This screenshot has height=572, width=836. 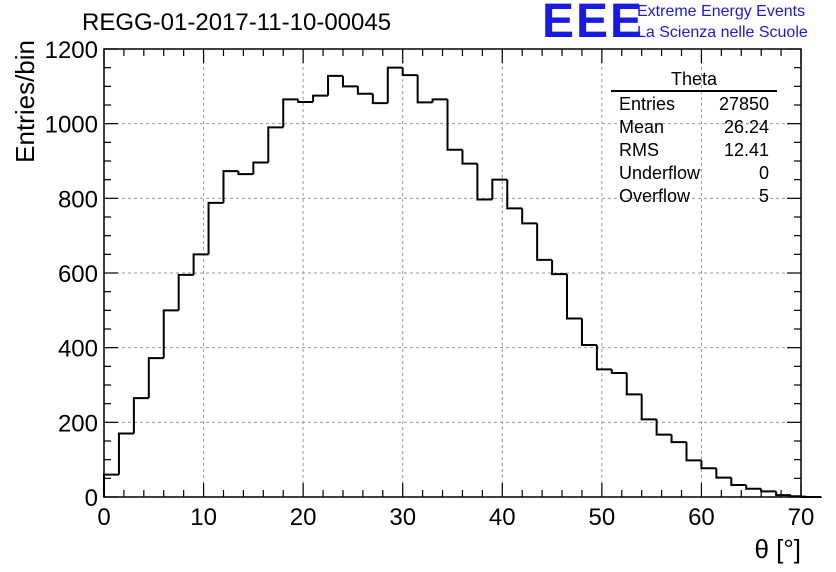 What do you see at coordinates (721, 11) in the screenshot?
I see `logo-line-1: Extreme Energy Events` at bounding box center [721, 11].